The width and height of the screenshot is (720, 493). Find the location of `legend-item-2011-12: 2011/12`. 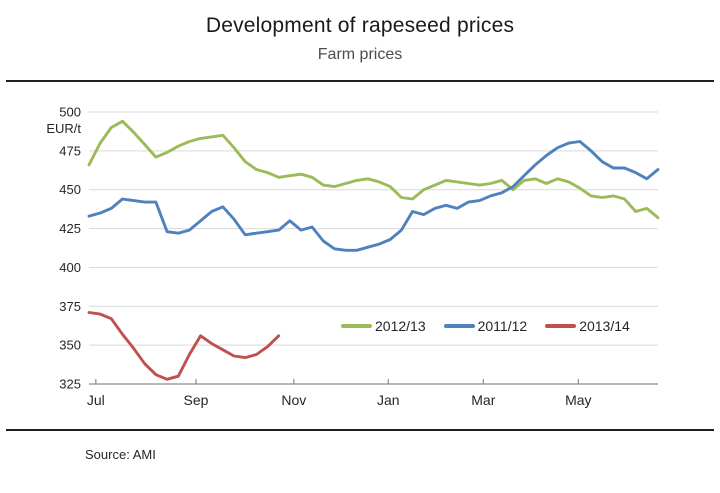

legend-item-2011-12: 2011/12 is located at coordinates (485, 326).